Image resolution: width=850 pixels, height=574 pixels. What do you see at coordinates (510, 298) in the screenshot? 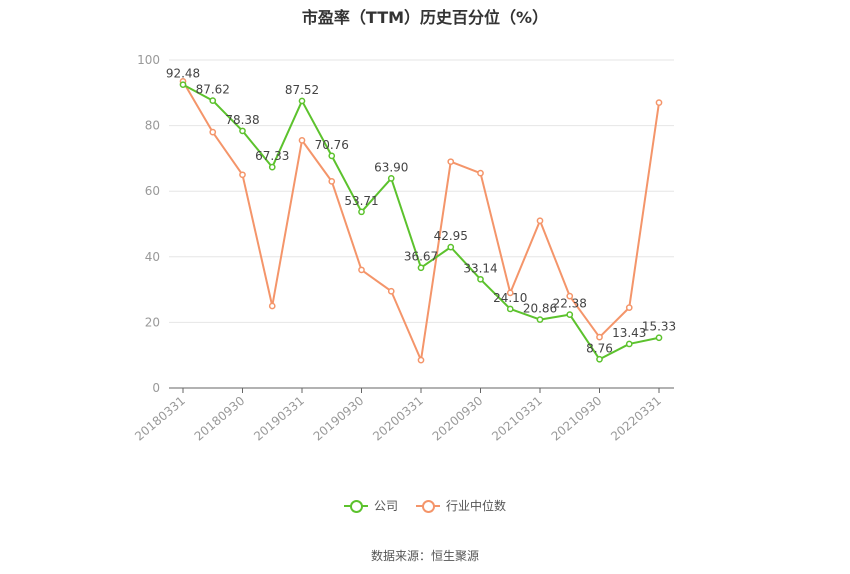
I see `company-data-label: 24.10` at bounding box center [510, 298].